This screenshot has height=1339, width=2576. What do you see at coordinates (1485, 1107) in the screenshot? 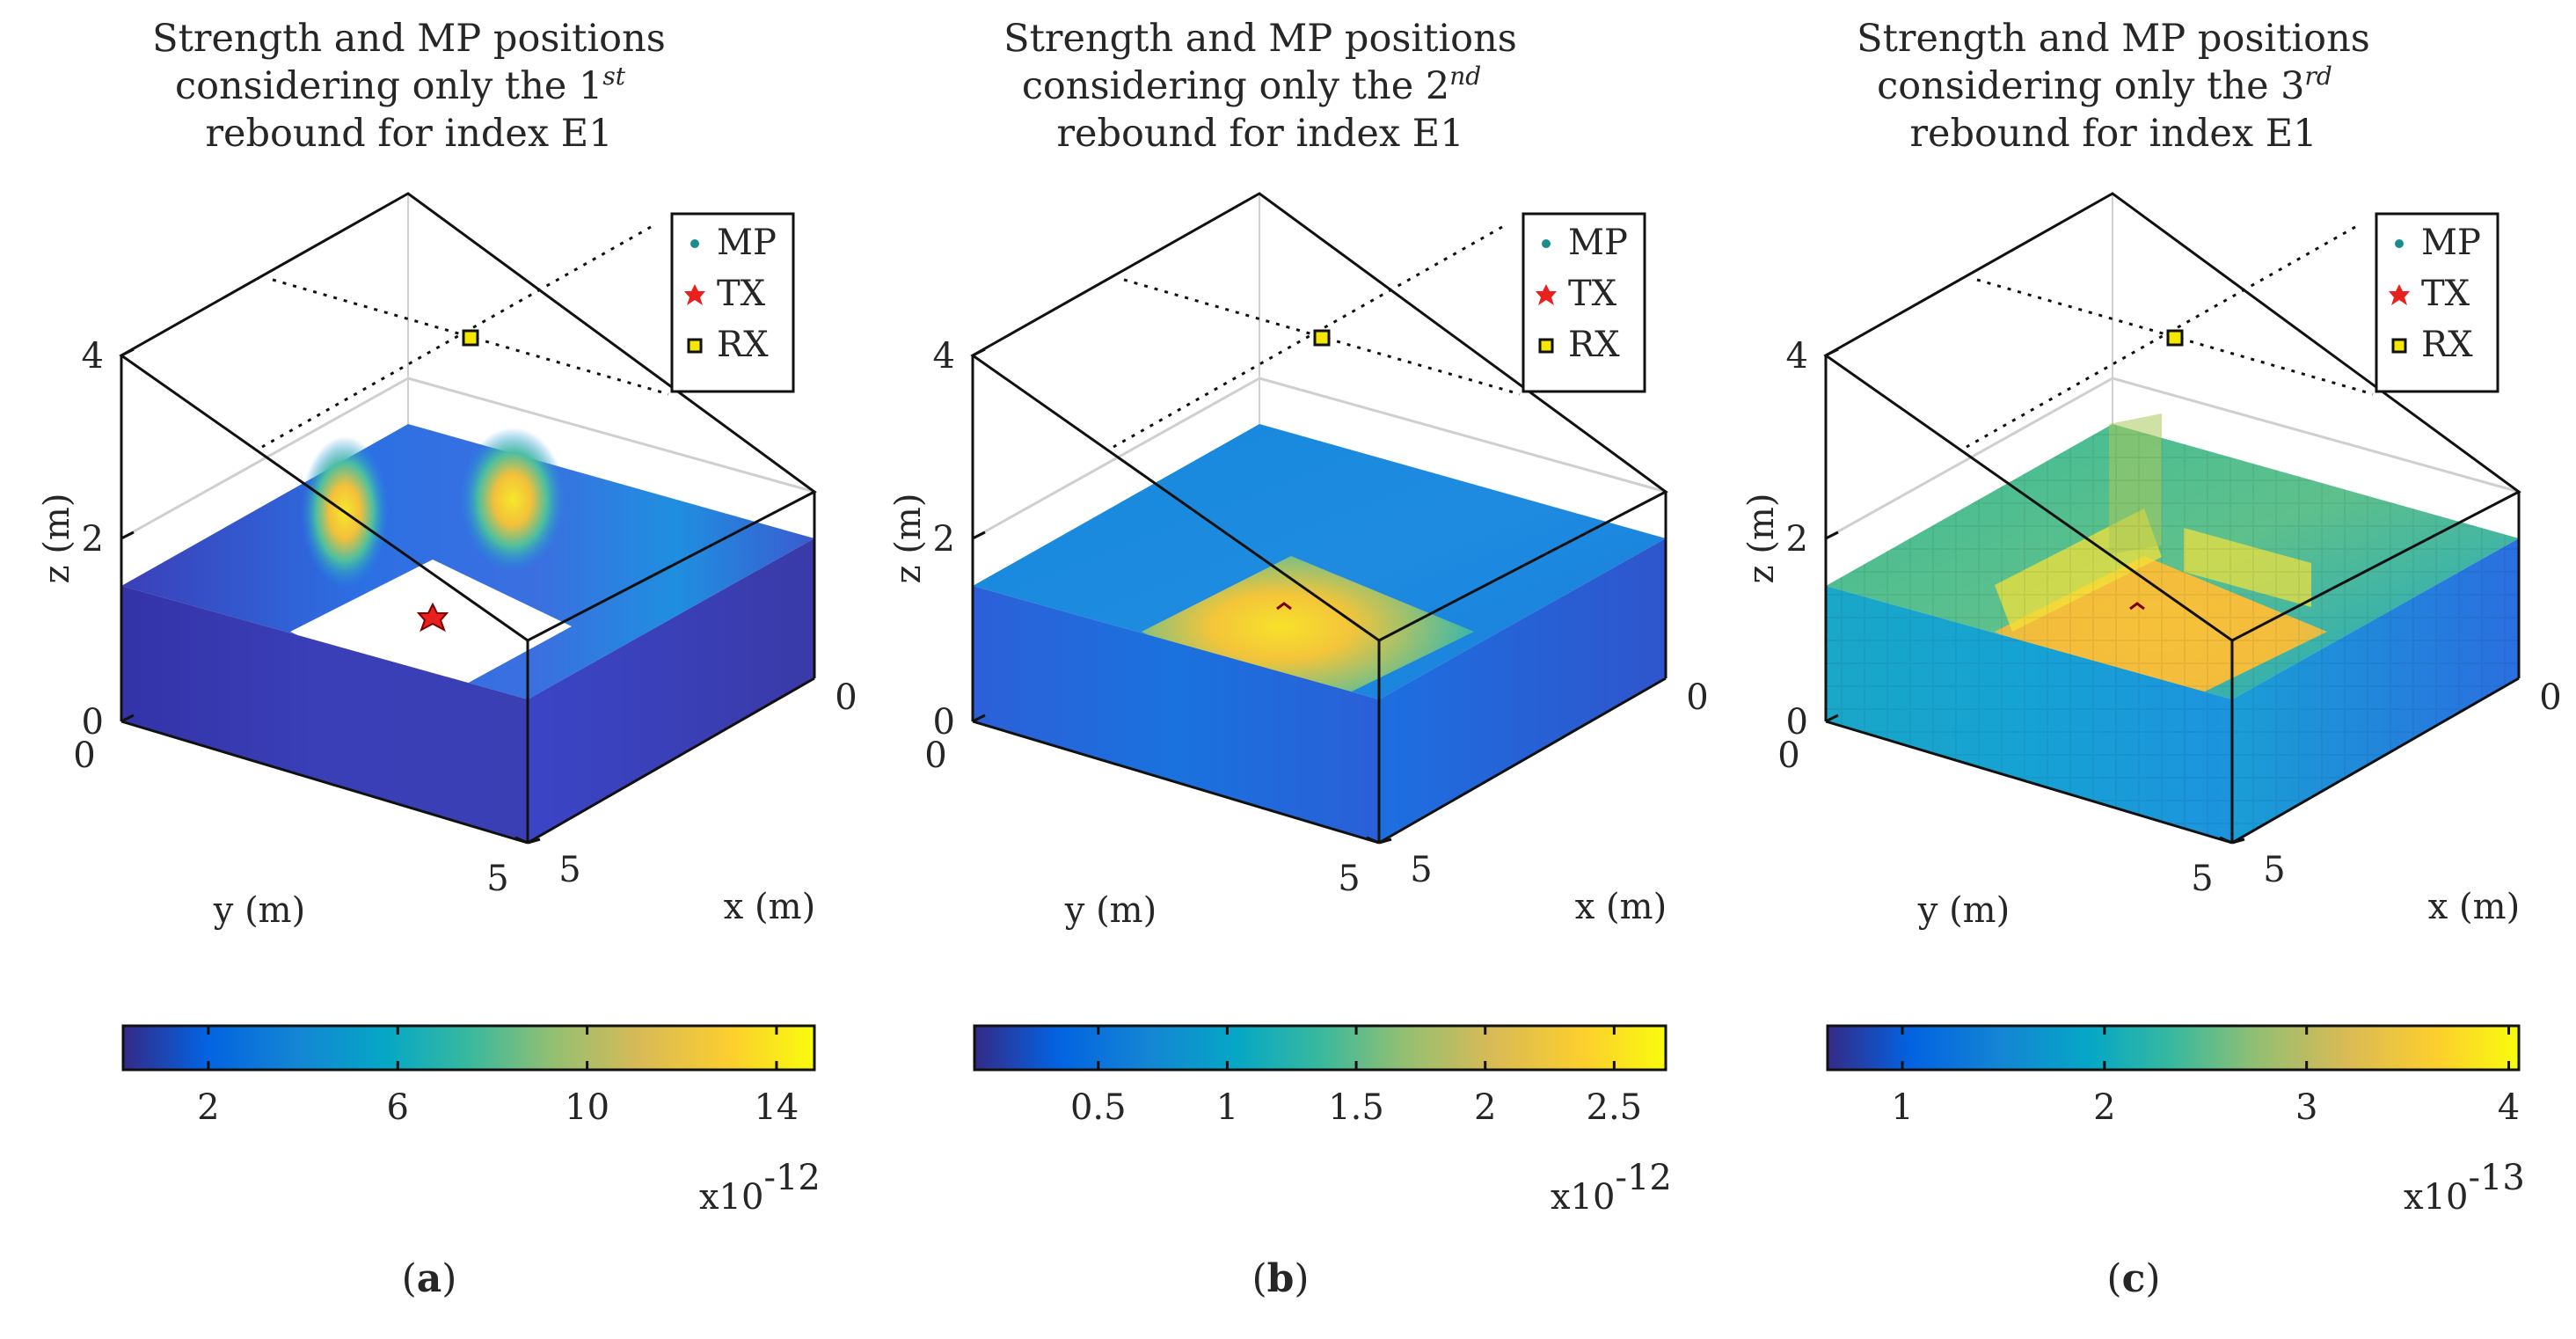
I see `colorbar-tick-label-3: 2` at bounding box center [1485, 1107].